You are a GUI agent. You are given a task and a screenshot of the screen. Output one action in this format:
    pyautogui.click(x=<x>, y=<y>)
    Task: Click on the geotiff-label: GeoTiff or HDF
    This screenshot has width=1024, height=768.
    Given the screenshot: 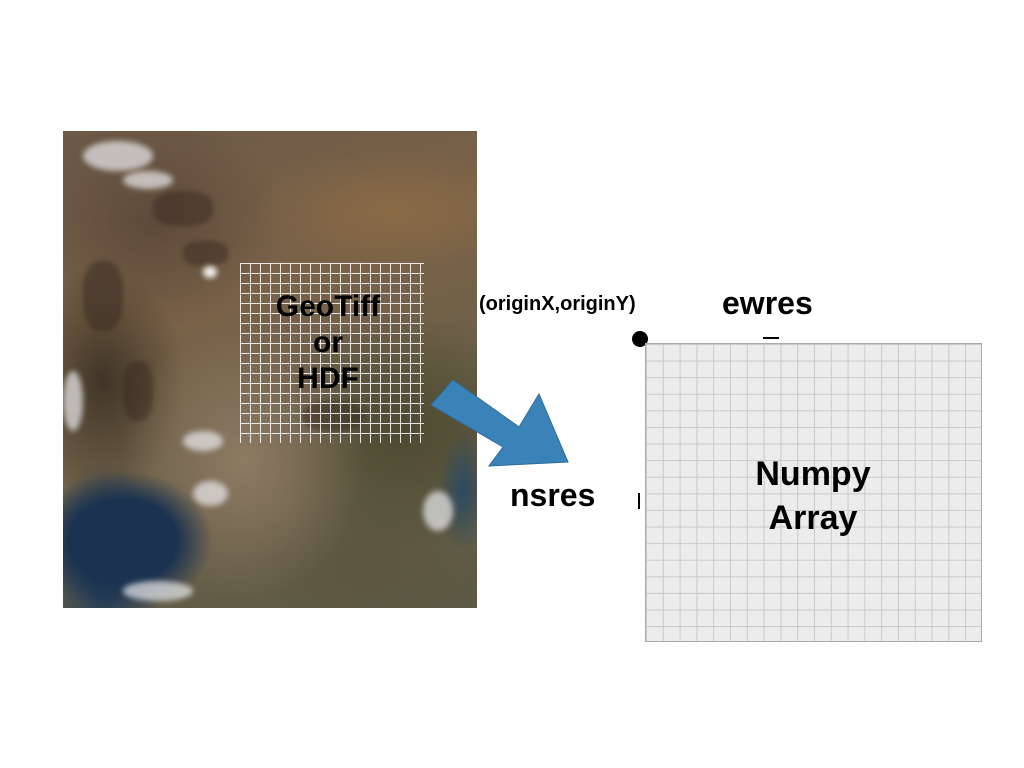 What is the action you would take?
    pyautogui.click(x=328, y=343)
    